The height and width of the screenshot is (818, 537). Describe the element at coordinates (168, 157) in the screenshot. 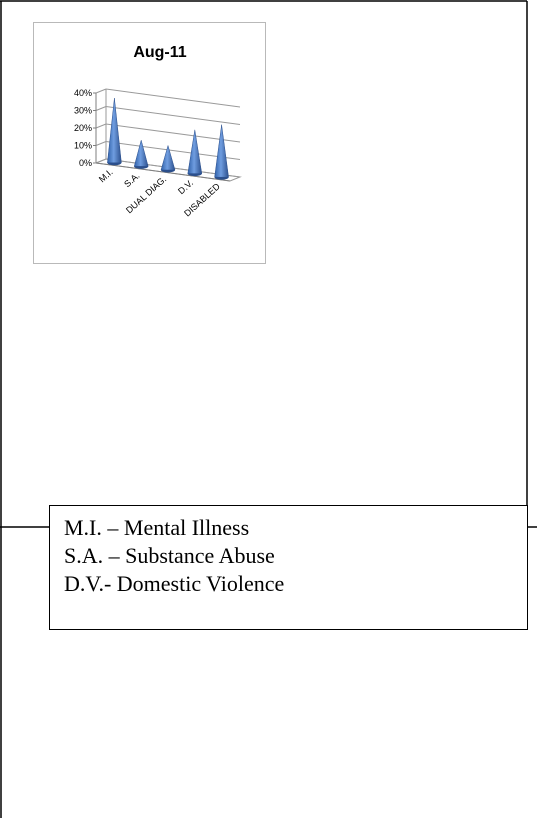

I see `bar-dual-diag` at that location.